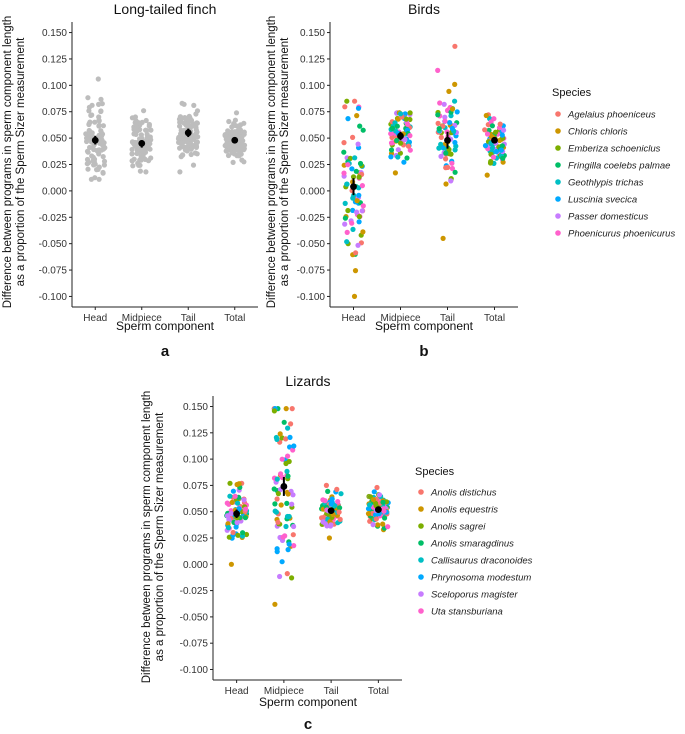  I want to click on panel-b-legend-title: Species, so click(572, 93).